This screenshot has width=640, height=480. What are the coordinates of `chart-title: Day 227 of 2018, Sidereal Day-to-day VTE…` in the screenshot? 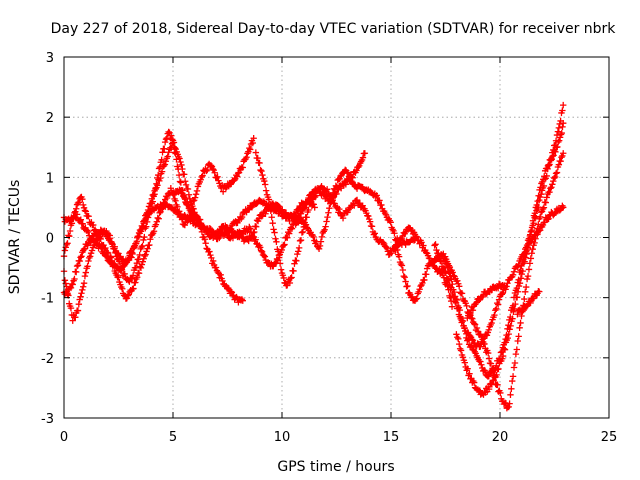 It's located at (334, 29).